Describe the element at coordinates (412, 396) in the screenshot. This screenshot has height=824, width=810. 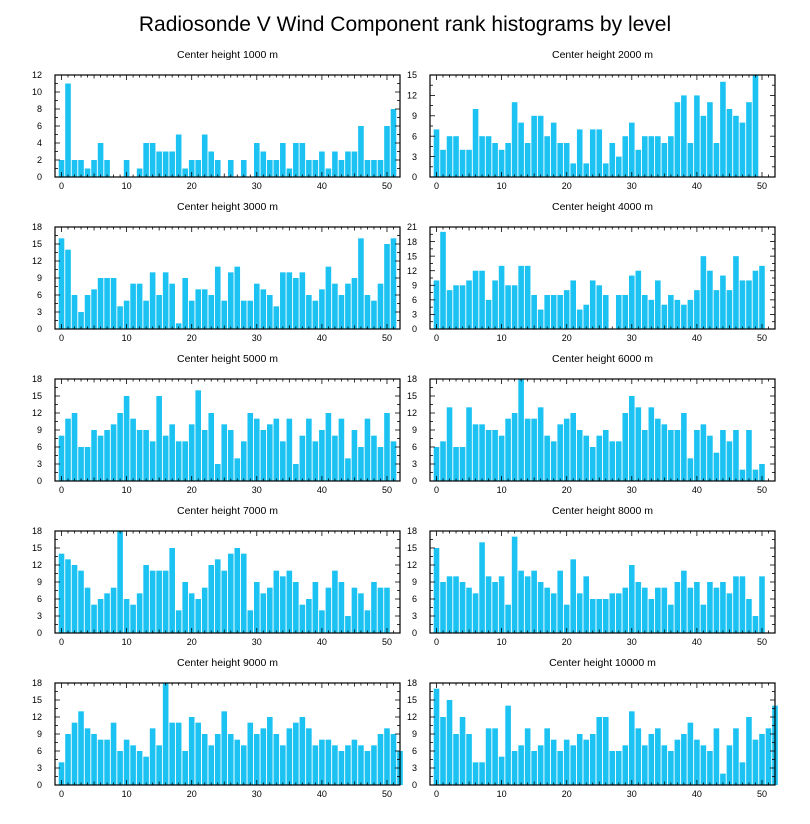
I see `y-tick-label: 15` at that location.